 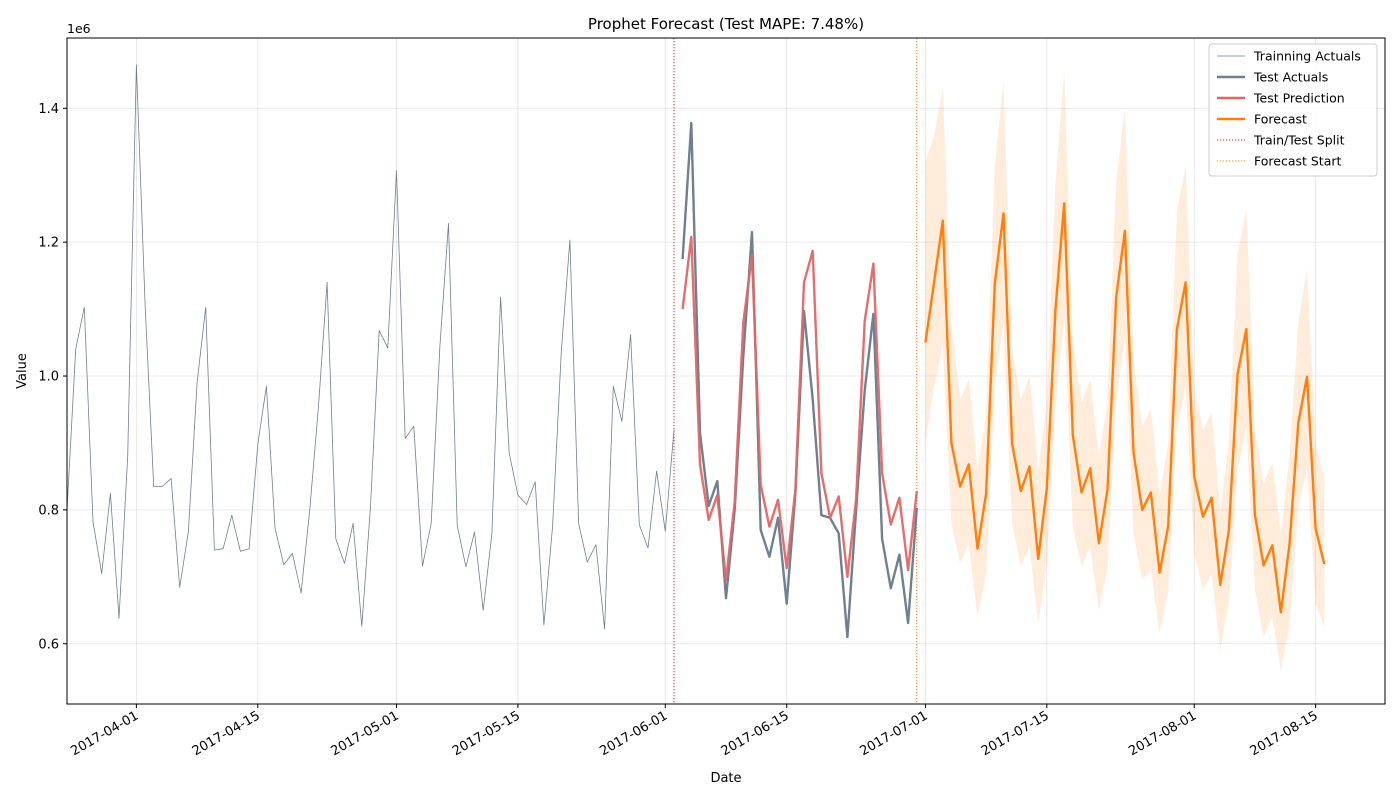 I want to click on y-tick-label: 1.2, so click(x=48, y=243).